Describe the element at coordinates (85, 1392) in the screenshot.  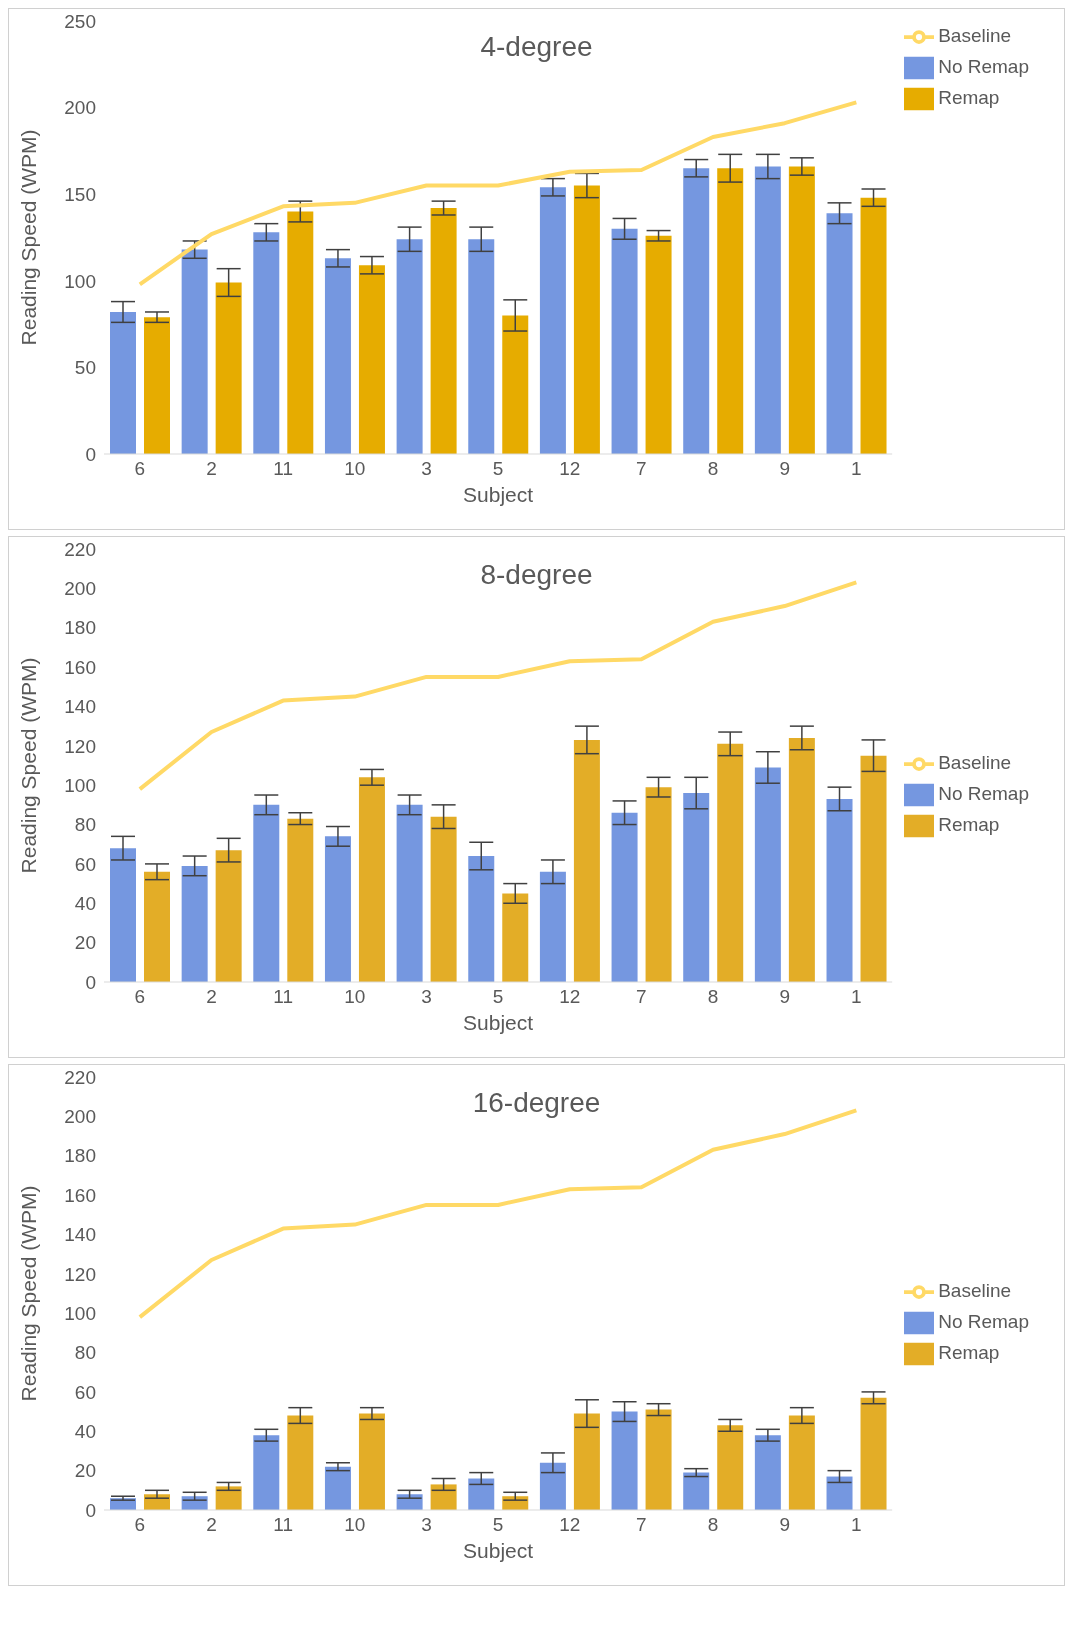
I see `y-tick-label: 60` at that location.